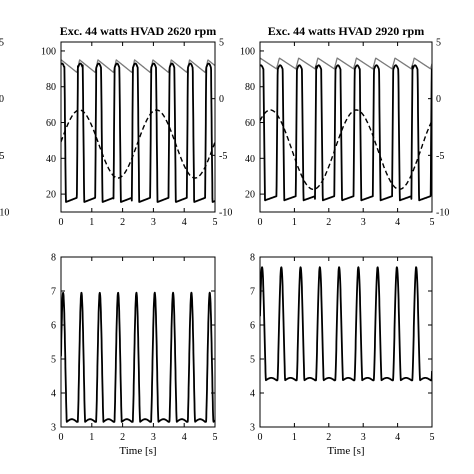  Describe the element at coordinates (138, 31) in the screenshot. I see `chart-title: Exc. 44 watts HVAD 2620 rpm` at that location.